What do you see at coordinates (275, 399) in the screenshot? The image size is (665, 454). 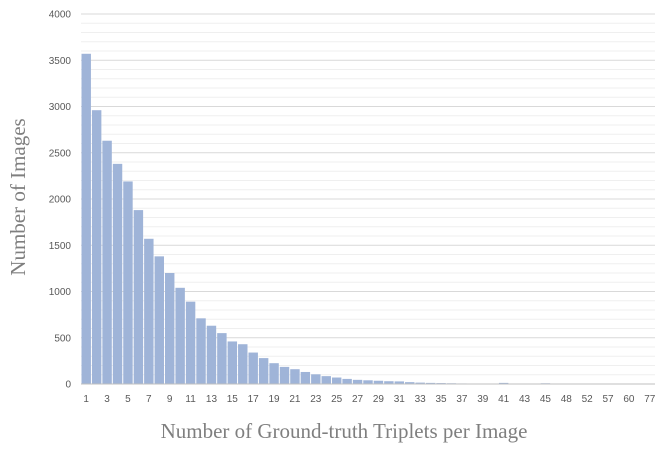 I see `x-tick-label: 19` at bounding box center [275, 399].